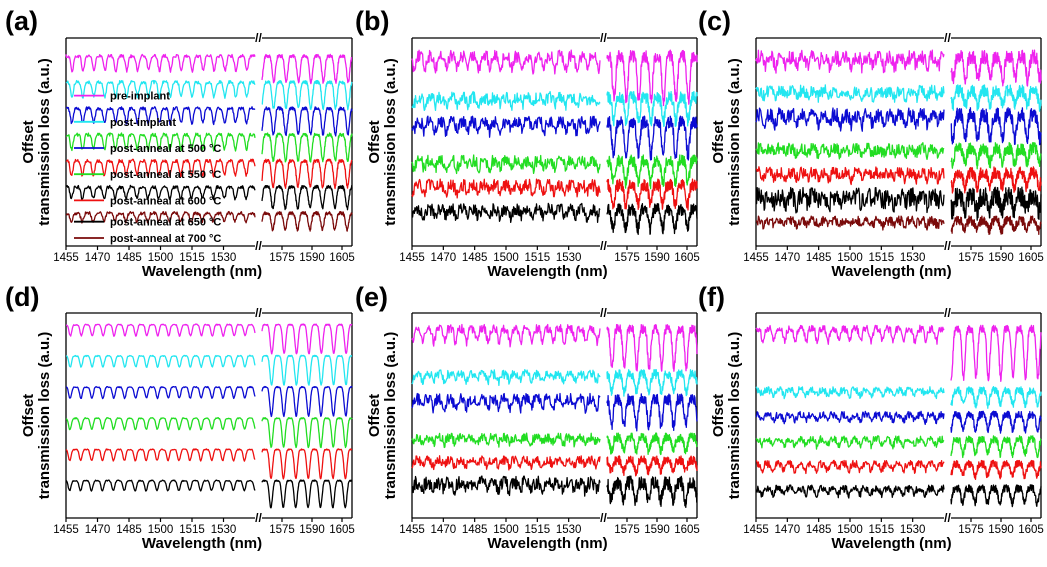 This screenshot has height=567, width=1047. Describe the element at coordinates (850, 223) in the screenshot. I see `series-line-post-anneal-at-700-c-left` at that location.